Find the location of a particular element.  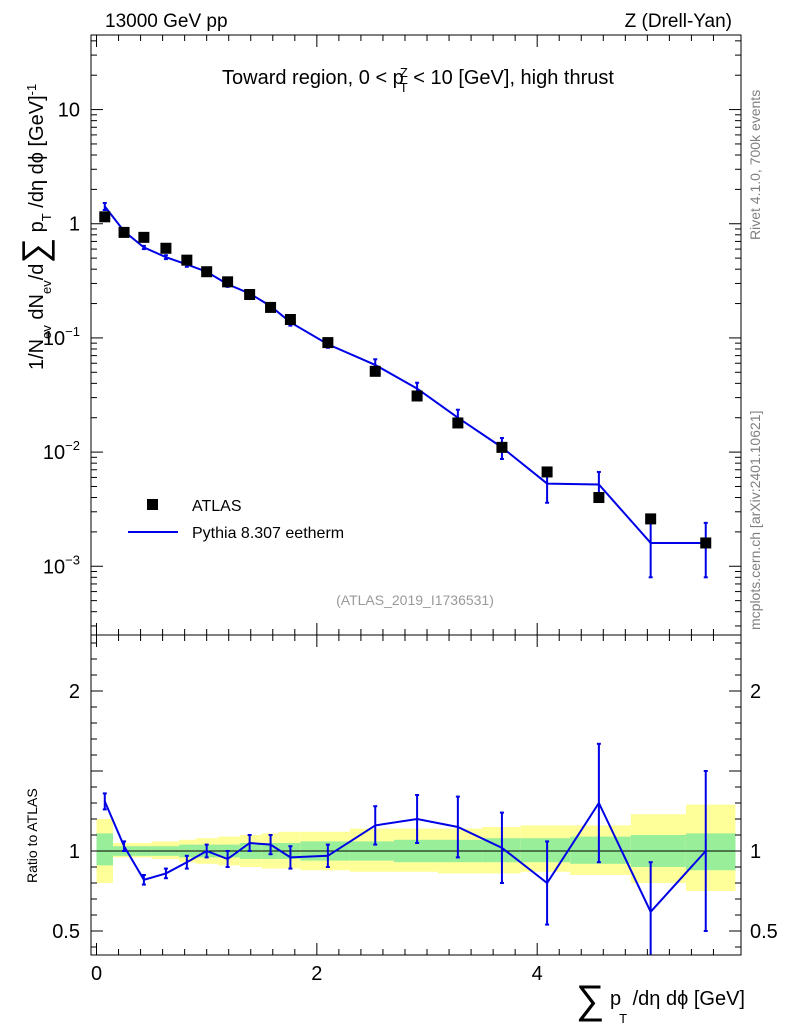

ratio-band-inner is located at coordinates (105, 849).